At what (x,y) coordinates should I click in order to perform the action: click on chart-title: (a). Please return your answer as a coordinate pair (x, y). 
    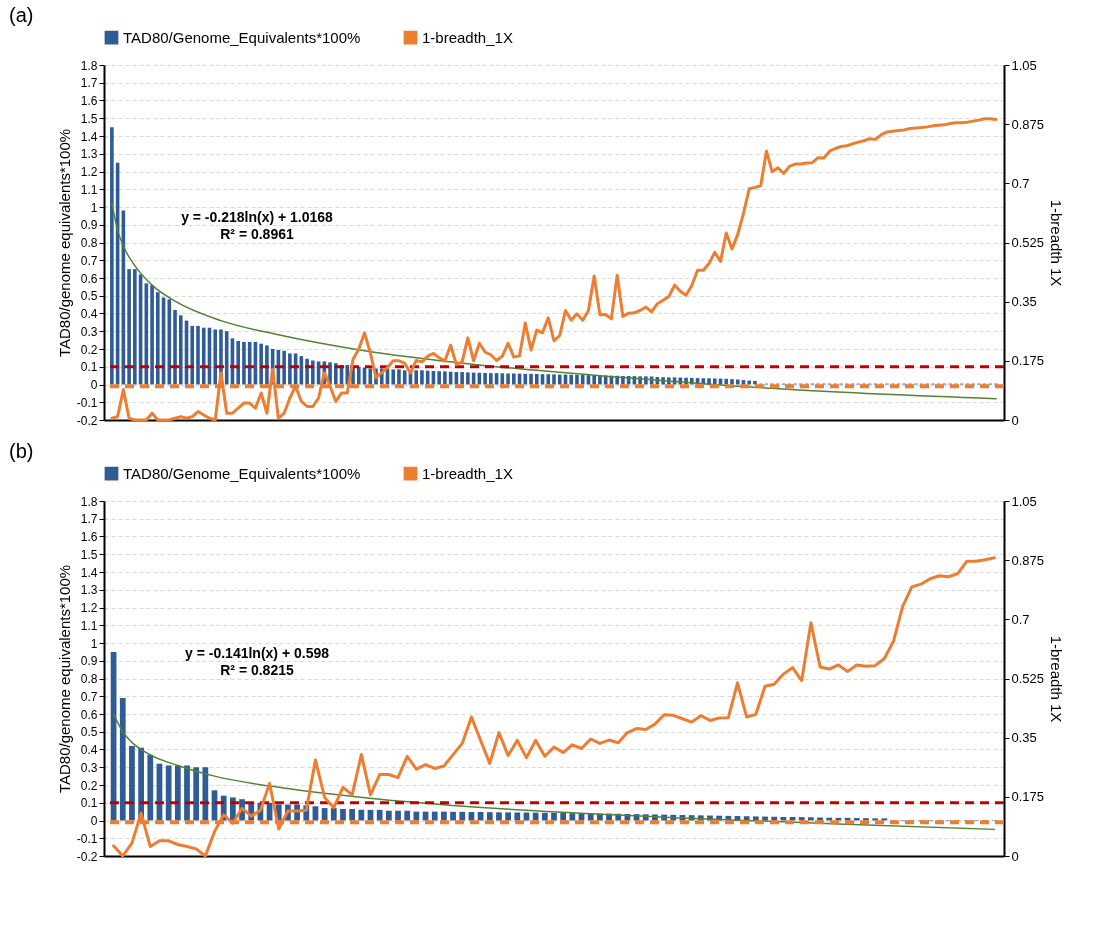
    Looking at the image, I should click on (21, 15).